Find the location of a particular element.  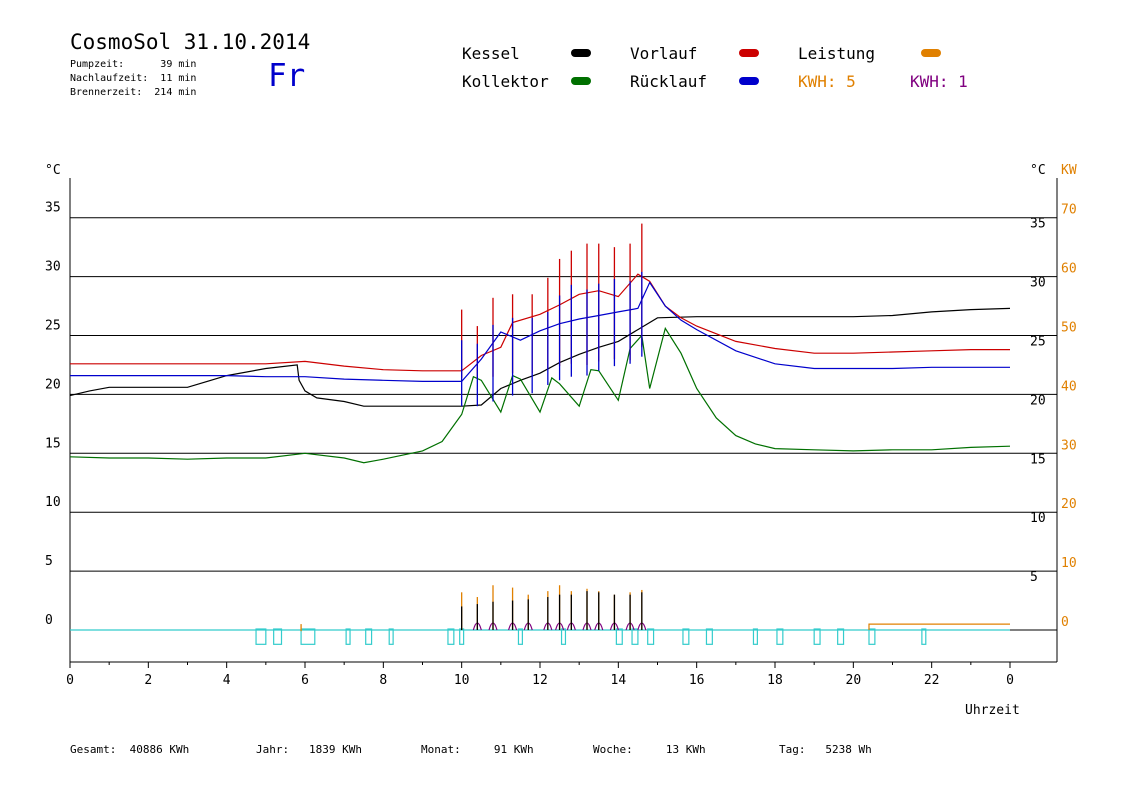

x-tick-label: 22 is located at coordinates (932, 680).